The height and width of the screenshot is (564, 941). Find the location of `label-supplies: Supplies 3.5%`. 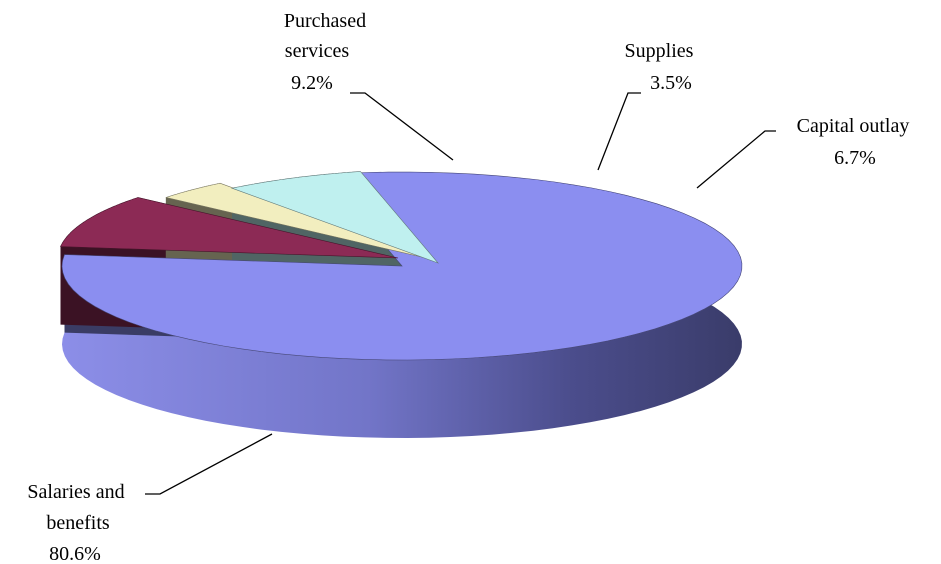

label-supplies: Supplies 3.5% is located at coordinates (645, 105).